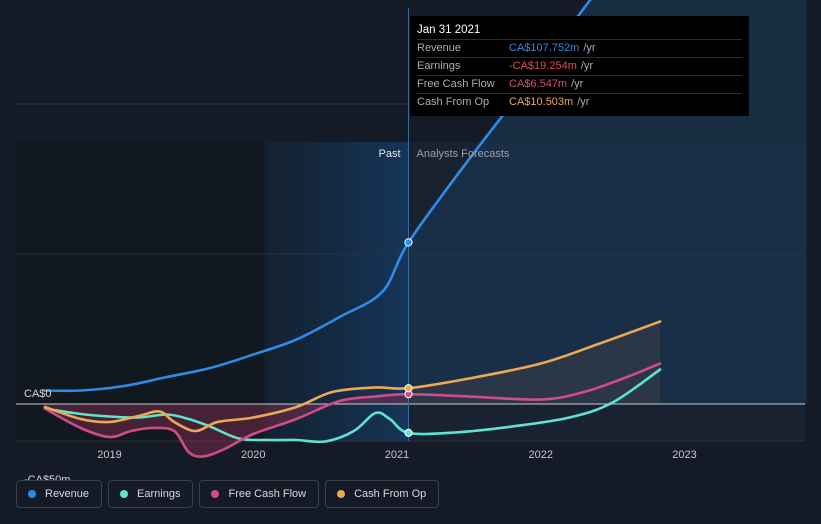 This screenshot has width=821, height=524. I want to click on tooltip-label: Cash From Op, so click(453, 102).